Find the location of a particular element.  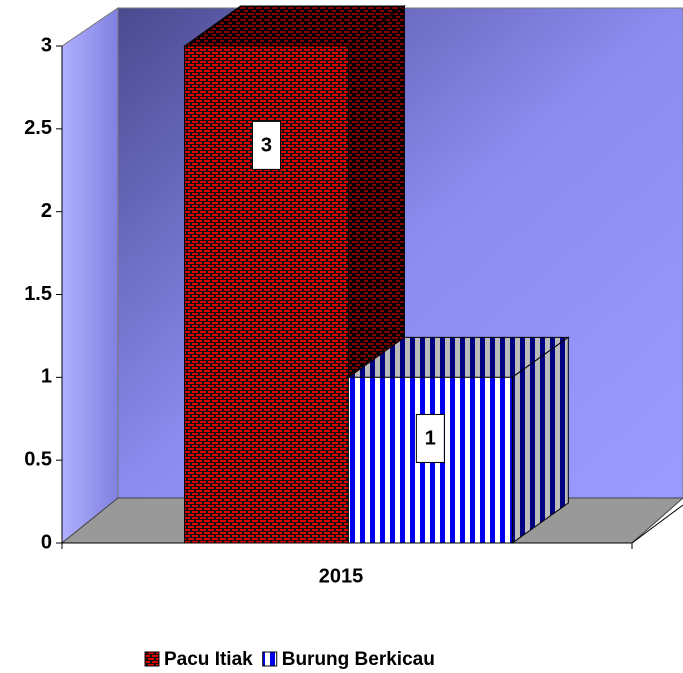

data-label: 3 is located at coordinates (266, 146).